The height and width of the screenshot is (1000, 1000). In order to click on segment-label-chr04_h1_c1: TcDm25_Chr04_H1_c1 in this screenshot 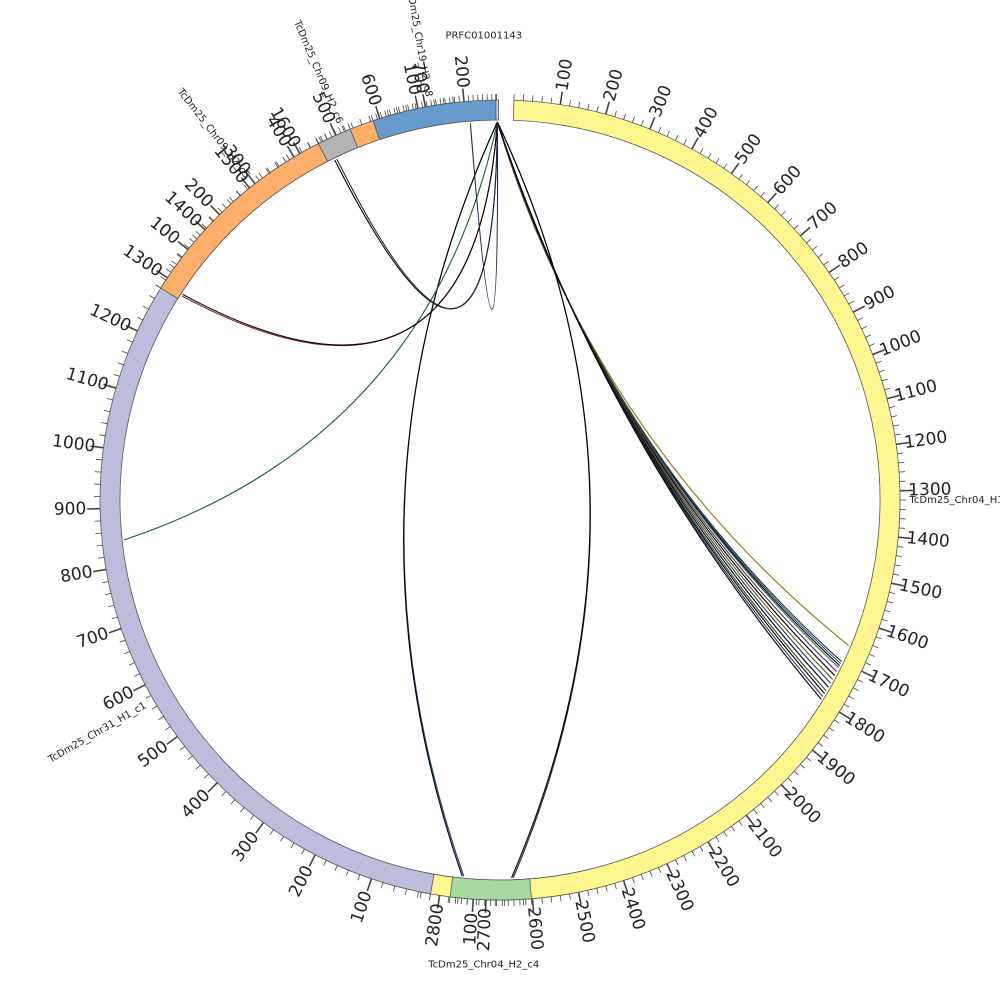, I will do `click(954, 500)`.